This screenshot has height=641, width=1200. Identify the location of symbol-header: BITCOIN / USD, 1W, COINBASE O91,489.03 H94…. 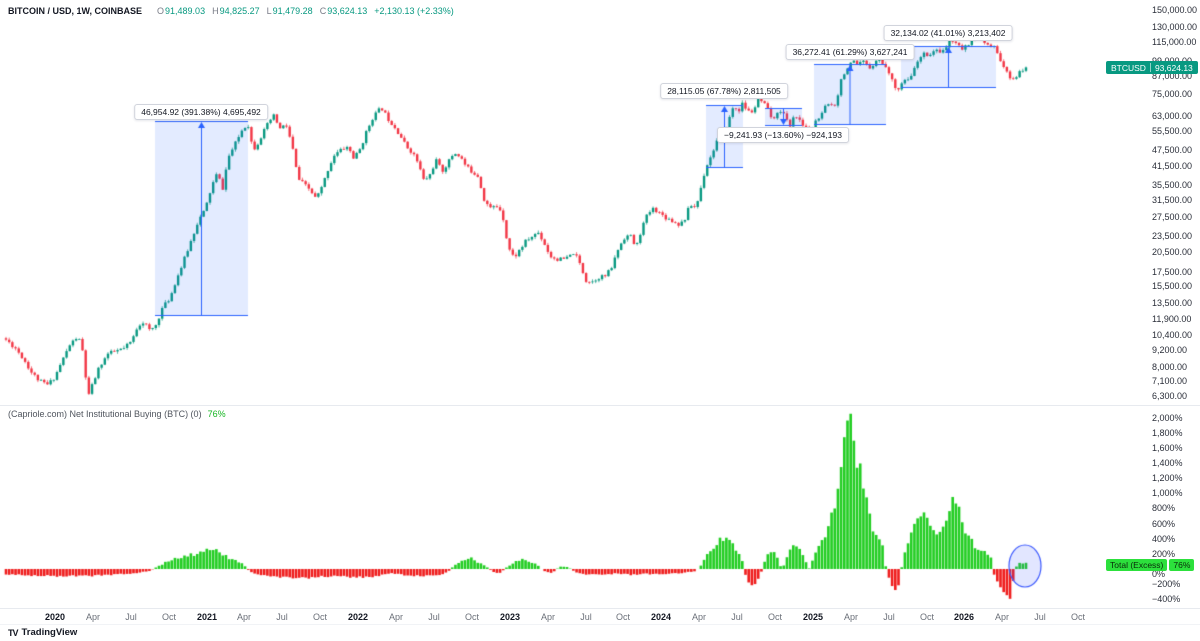
(231, 11).